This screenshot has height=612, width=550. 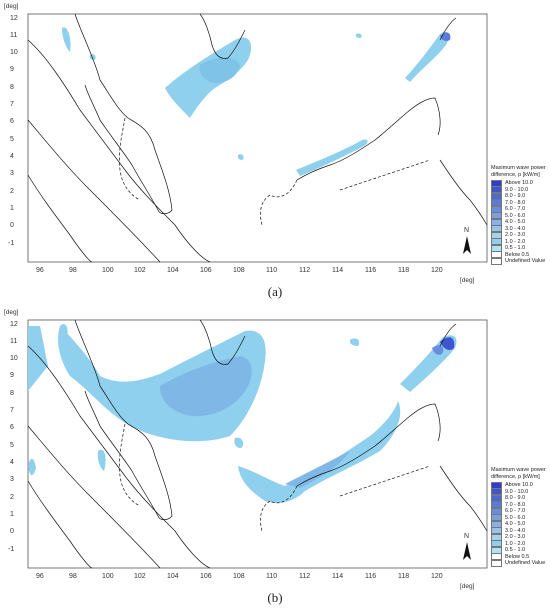 I want to click on legend-label: 4.0 - 5.0, so click(x=515, y=524).